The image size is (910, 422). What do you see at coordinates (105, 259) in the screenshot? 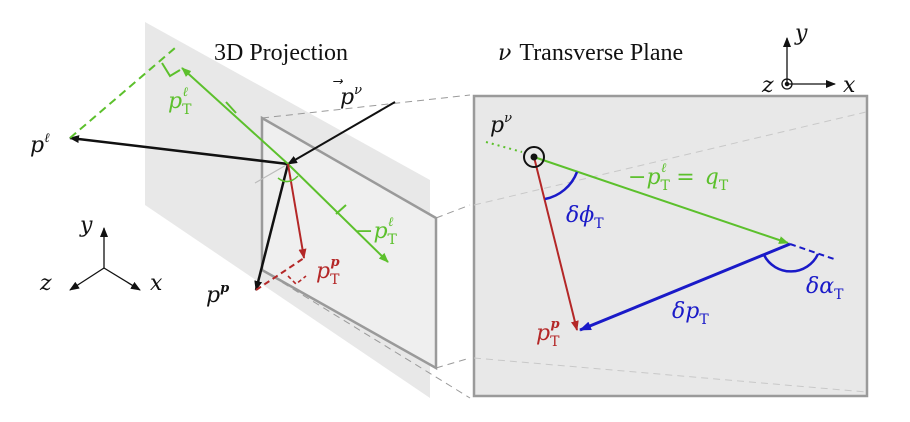
I see `axes-3d` at bounding box center [105, 259].